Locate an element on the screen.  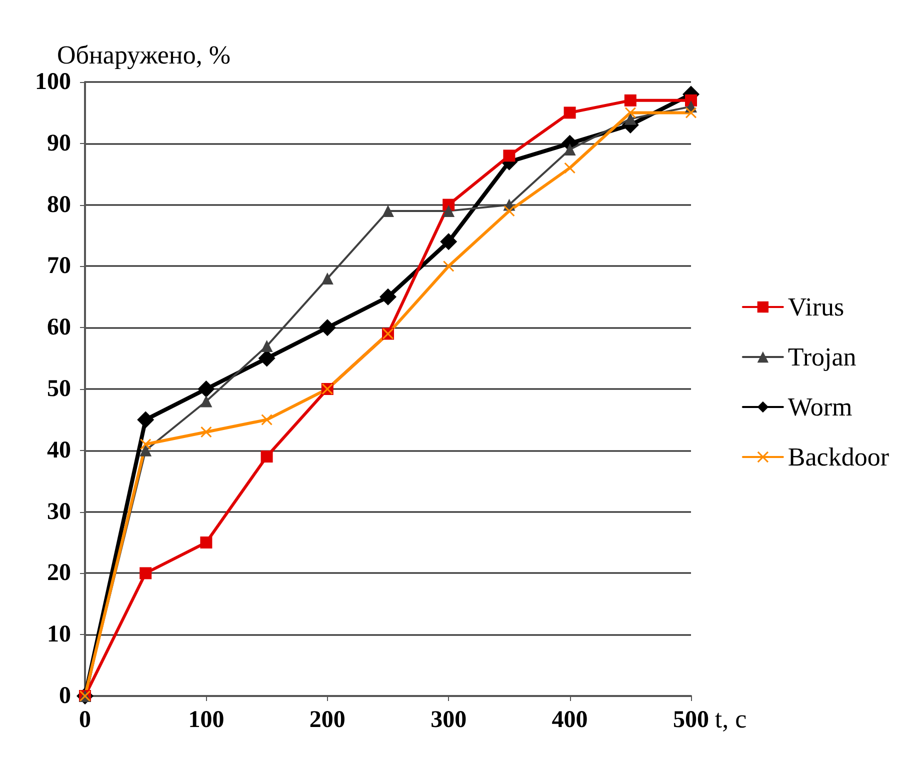
y-tick-label: 40 is located at coordinates (59, 450).